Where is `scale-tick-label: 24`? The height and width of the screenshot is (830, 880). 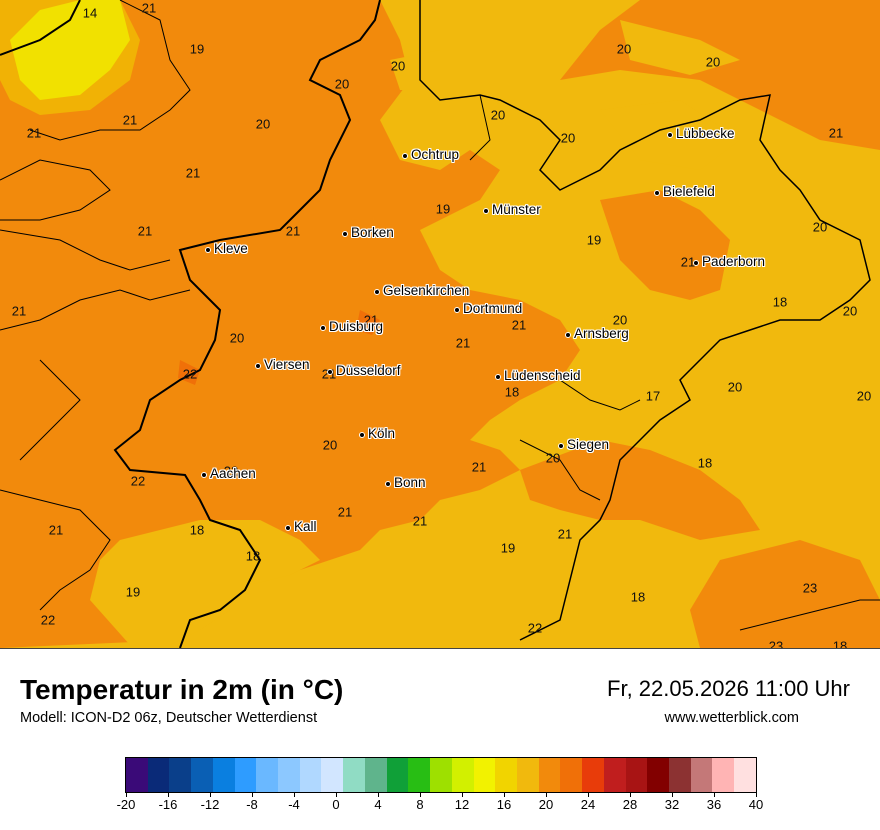 scale-tick-label: 24 is located at coordinates (588, 804).